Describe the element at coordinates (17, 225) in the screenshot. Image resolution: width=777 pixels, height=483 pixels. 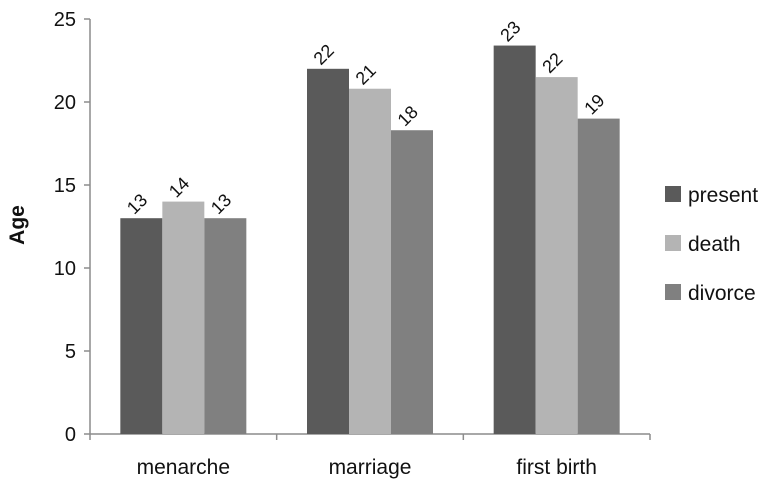
I see `y-axis-label: Age` at that location.